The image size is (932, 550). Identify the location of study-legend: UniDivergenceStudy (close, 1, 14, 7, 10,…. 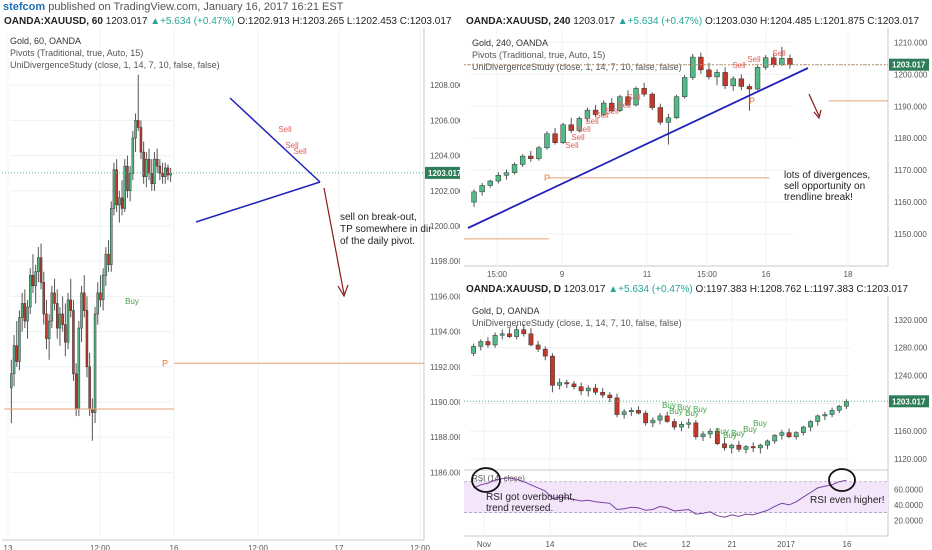
(115, 65).